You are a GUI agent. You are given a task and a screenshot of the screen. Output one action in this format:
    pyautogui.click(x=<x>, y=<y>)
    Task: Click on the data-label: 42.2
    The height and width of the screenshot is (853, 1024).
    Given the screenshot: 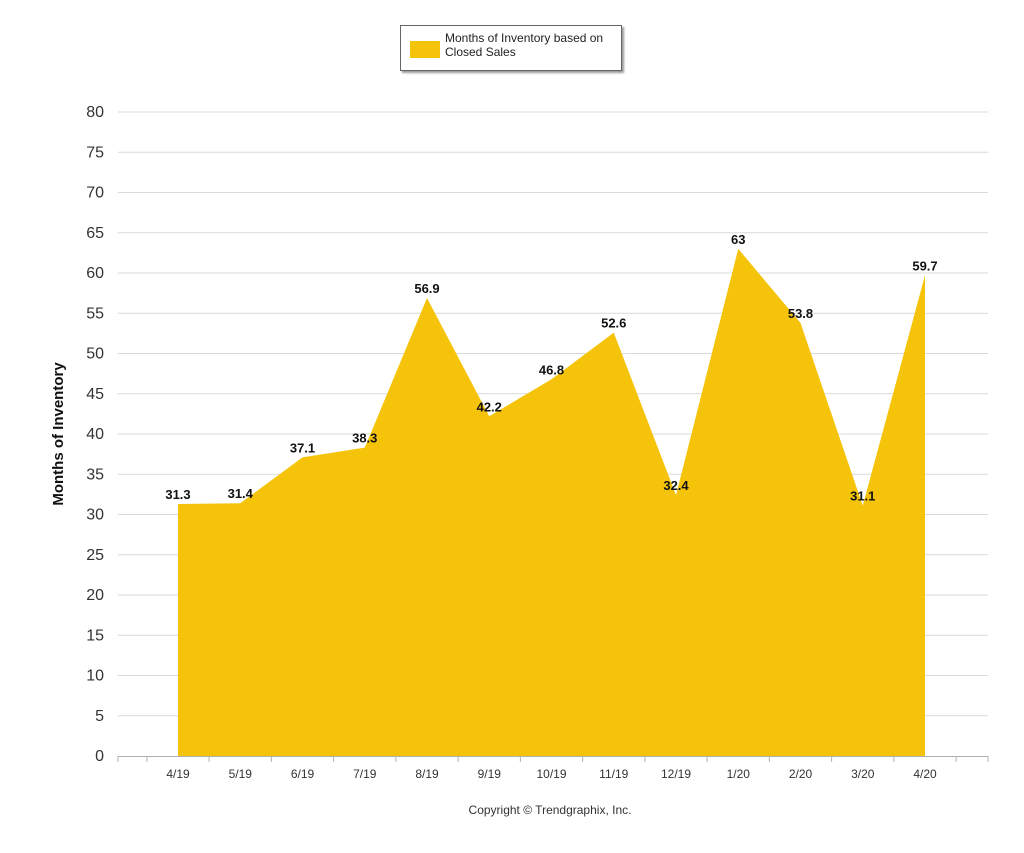 What is the action you would take?
    pyautogui.click(x=489, y=406)
    